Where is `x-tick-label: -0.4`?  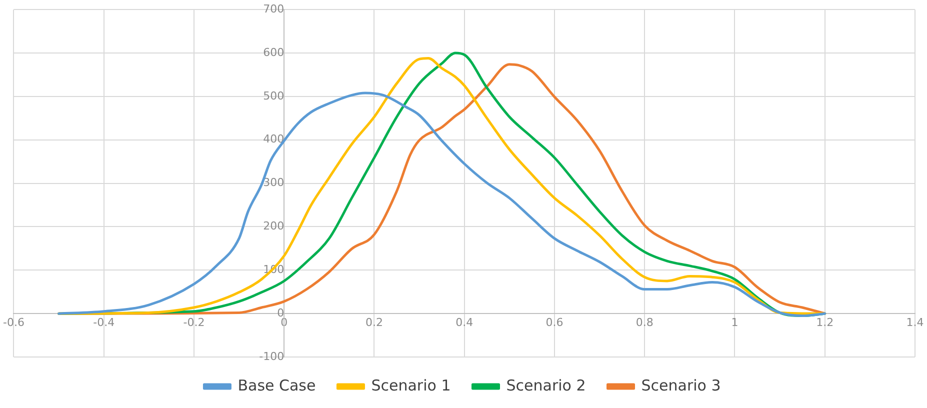 x-tick-label: -0.4 is located at coordinates (104, 323).